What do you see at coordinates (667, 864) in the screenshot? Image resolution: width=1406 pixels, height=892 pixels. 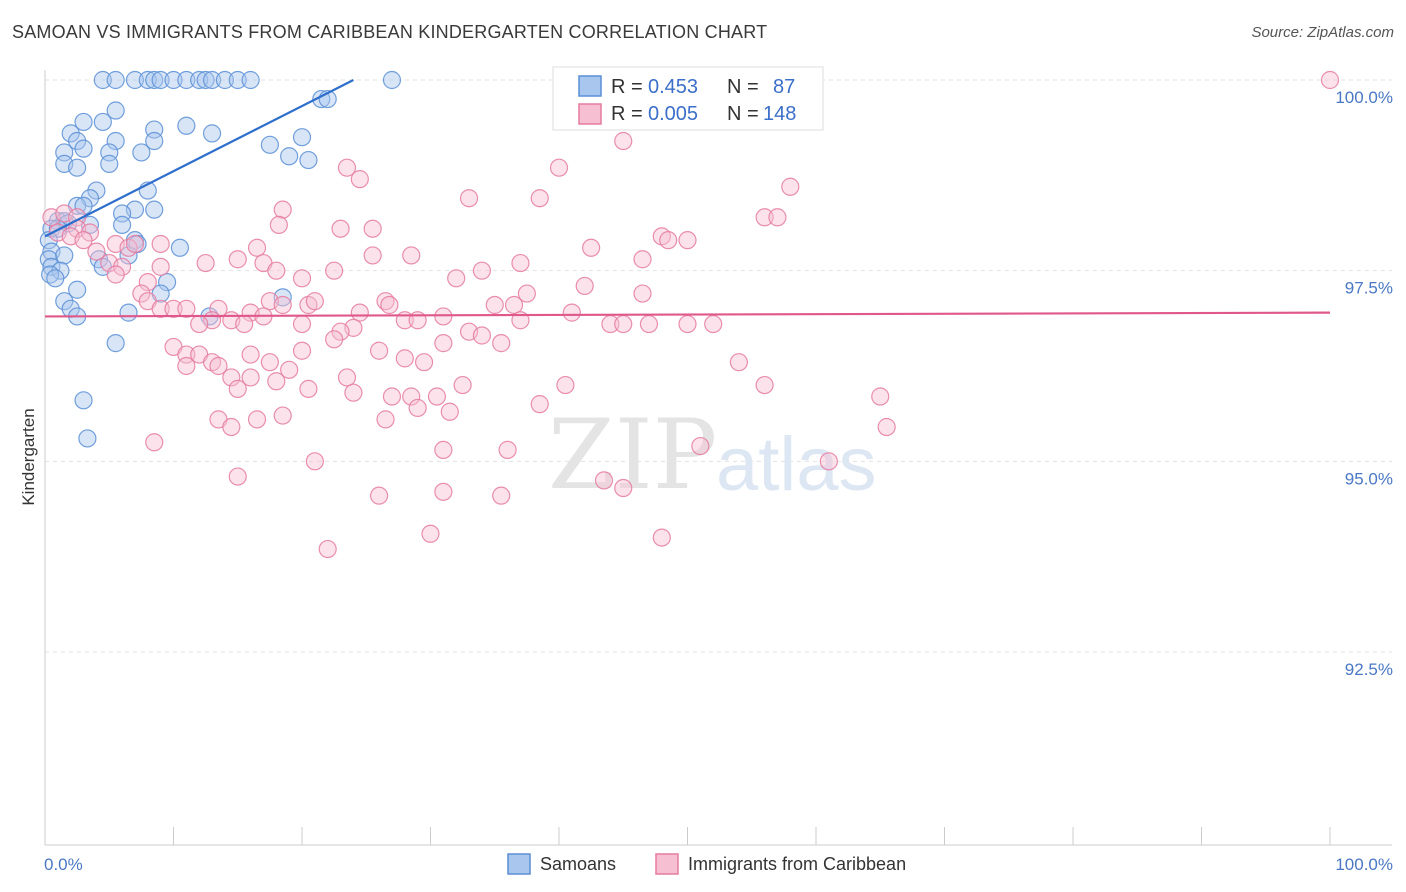 I see `legend-swatch-caribbean` at bounding box center [667, 864].